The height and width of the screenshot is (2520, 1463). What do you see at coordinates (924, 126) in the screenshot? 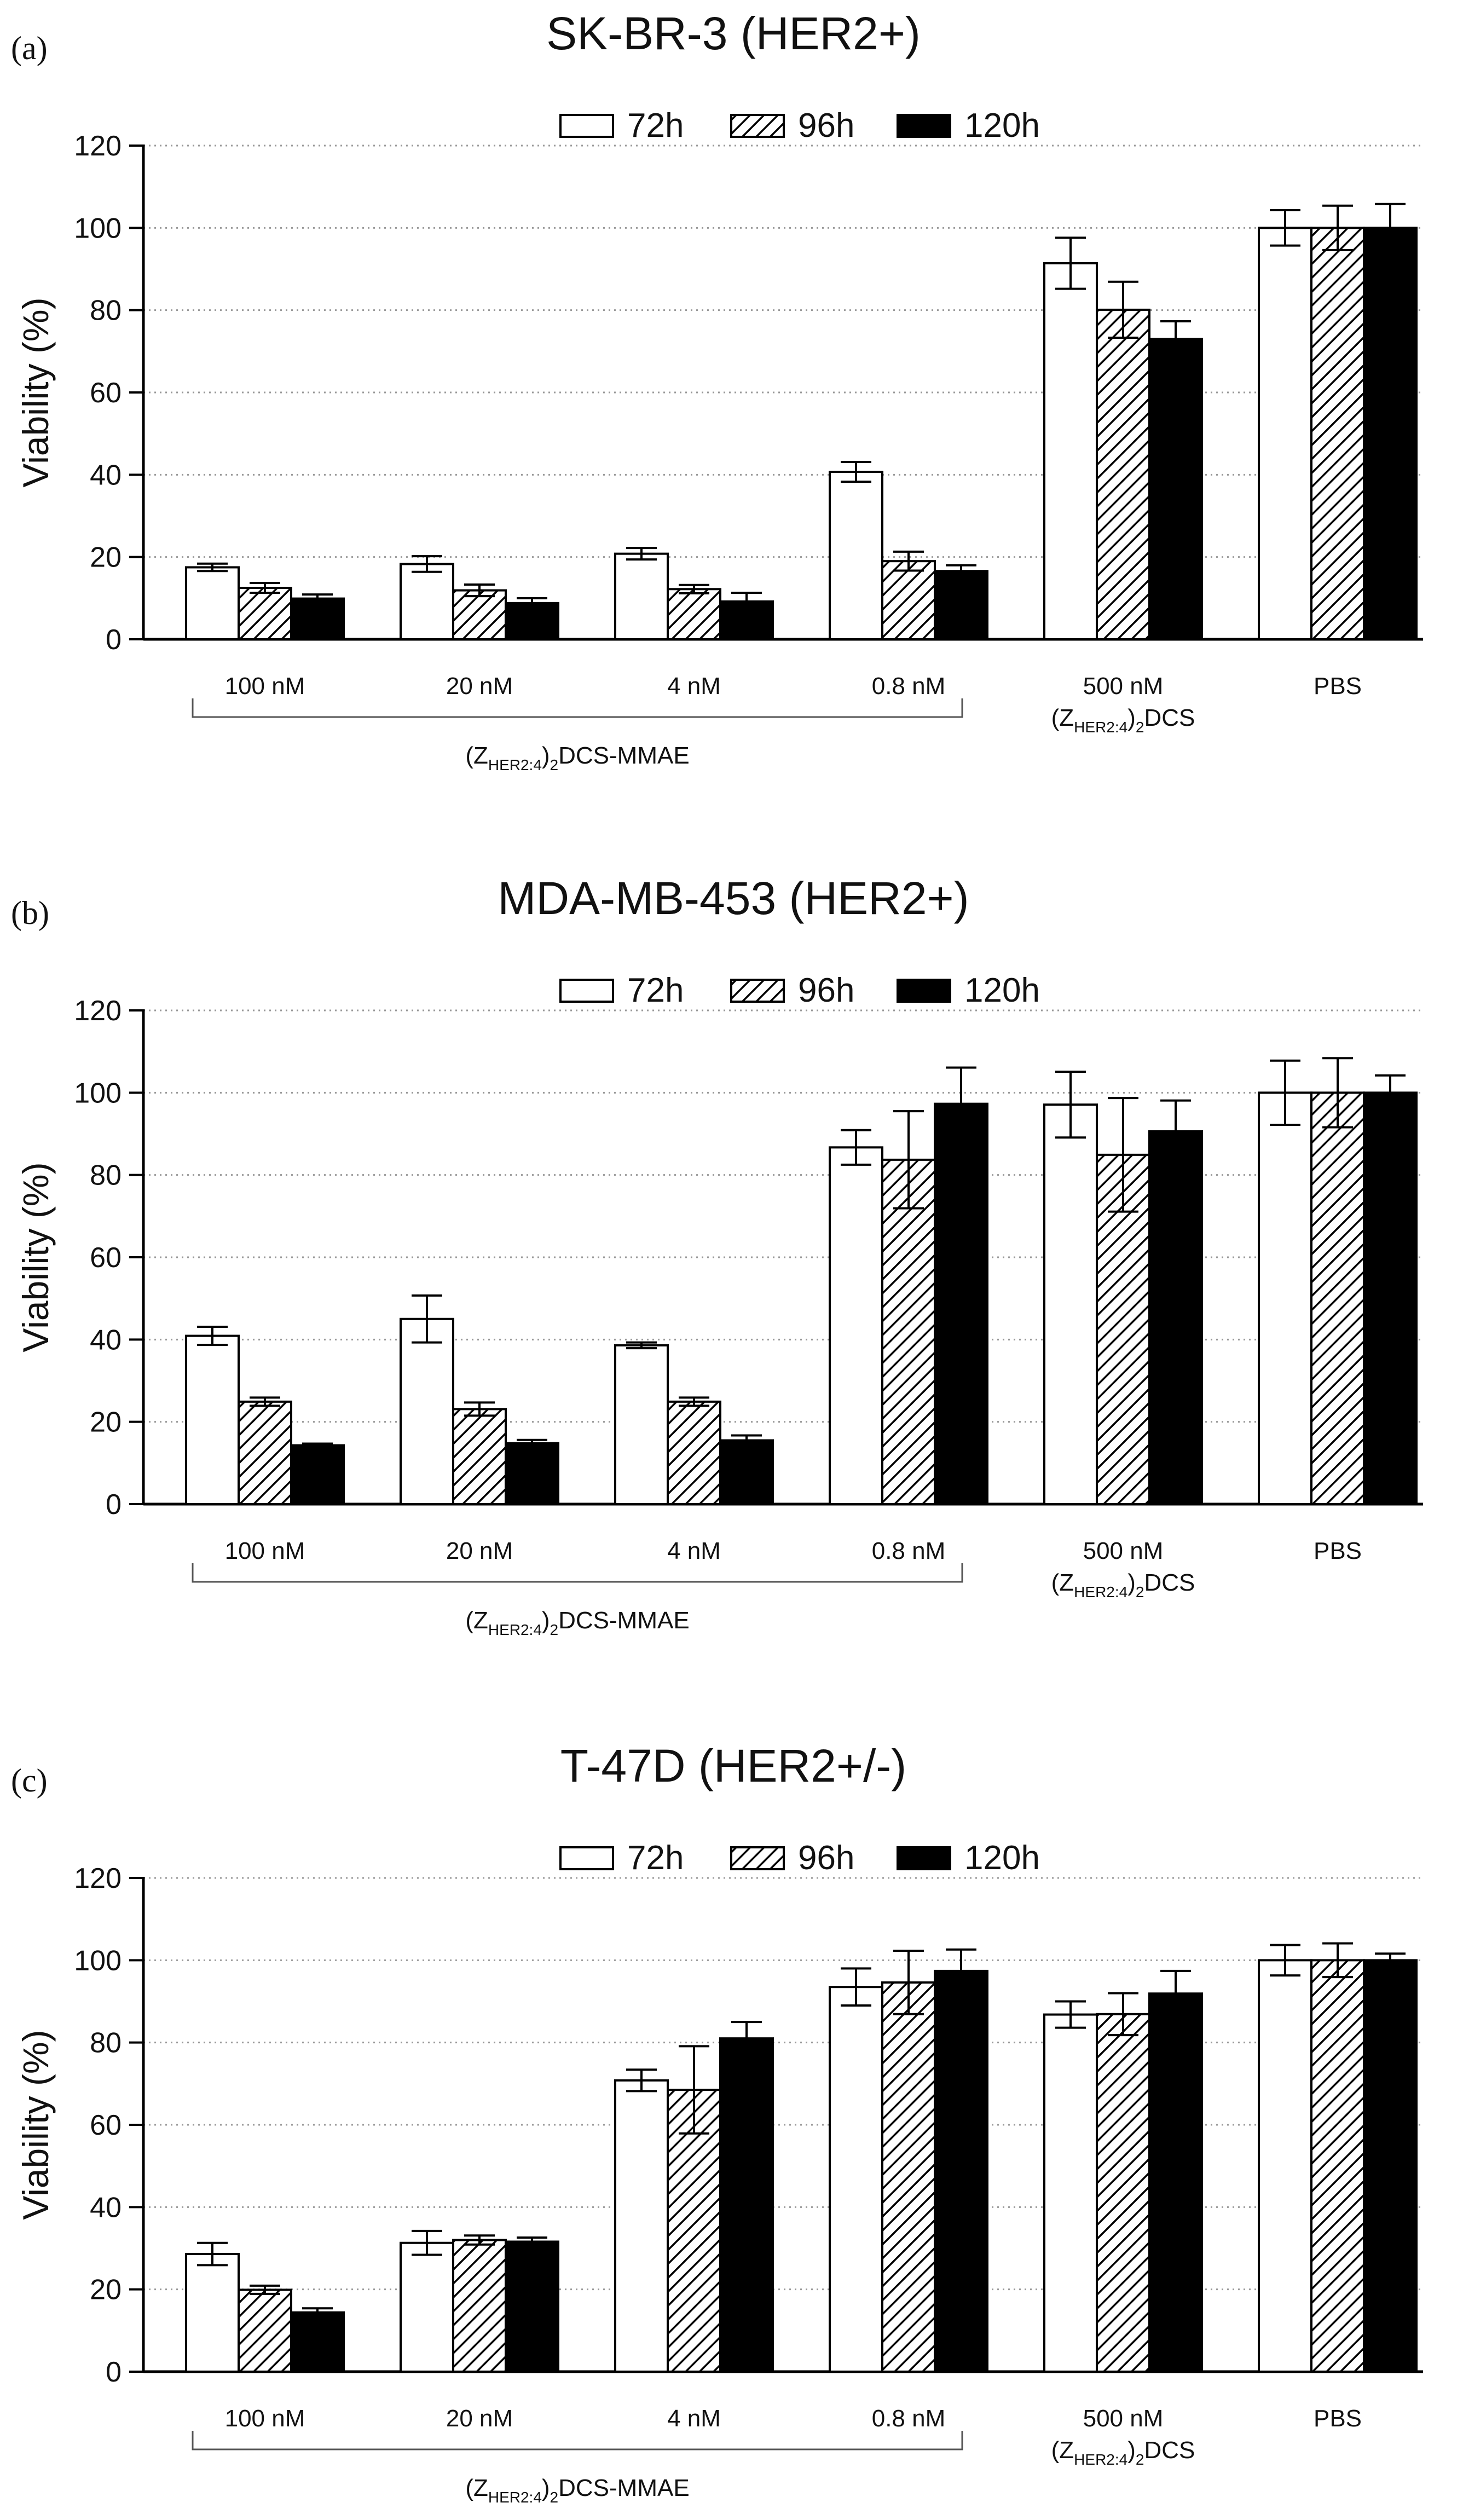
I see `legend-swatch-120h` at bounding box center [924, 126].